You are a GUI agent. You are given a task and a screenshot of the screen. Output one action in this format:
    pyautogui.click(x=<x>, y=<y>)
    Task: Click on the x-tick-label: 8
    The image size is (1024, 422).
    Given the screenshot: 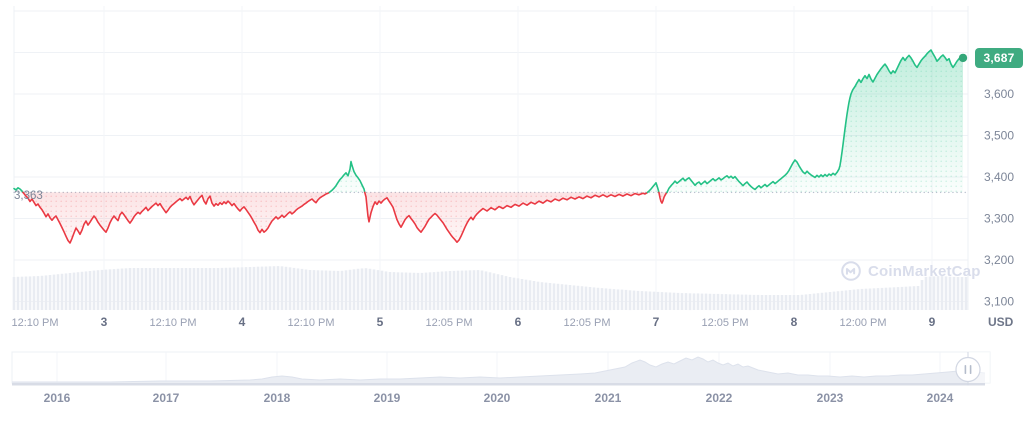 What is the action you would take?
    pyautogui.click(x=794, y=322)
    